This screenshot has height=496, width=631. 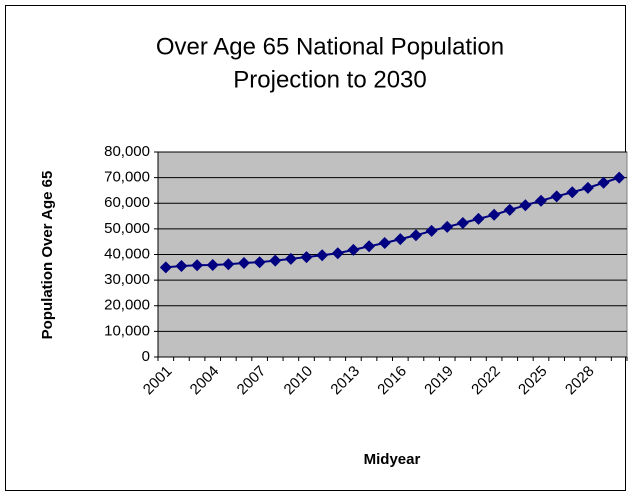 What do you see at coordinates (127, 177) in the screenshot?
I see `y-tick-label: 70,000` at bounding box center [127, 177].